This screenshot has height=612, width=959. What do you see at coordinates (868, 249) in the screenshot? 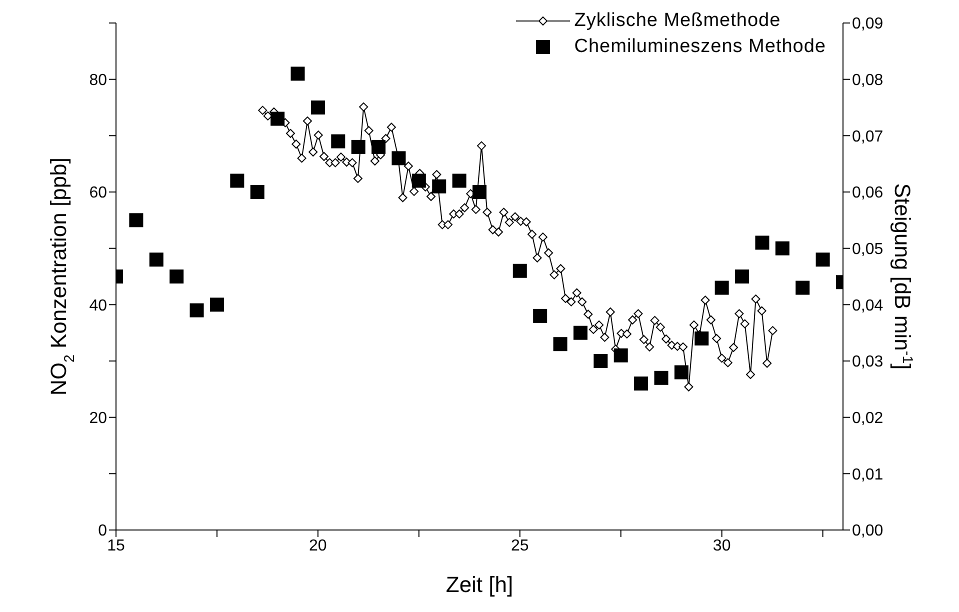
I see `y2-tick-label: 0,05` at bounding box center [868, 249].